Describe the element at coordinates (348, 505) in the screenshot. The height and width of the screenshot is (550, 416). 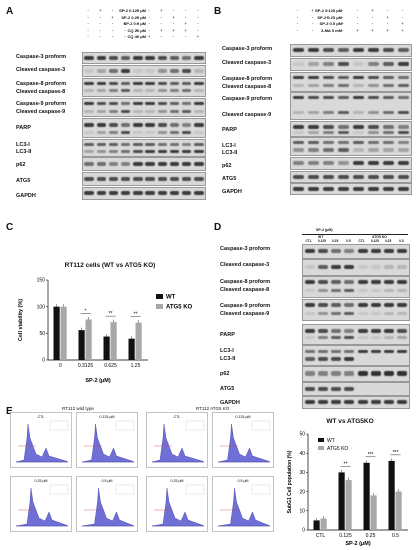
I see `bar-atg5-ko` at that location.